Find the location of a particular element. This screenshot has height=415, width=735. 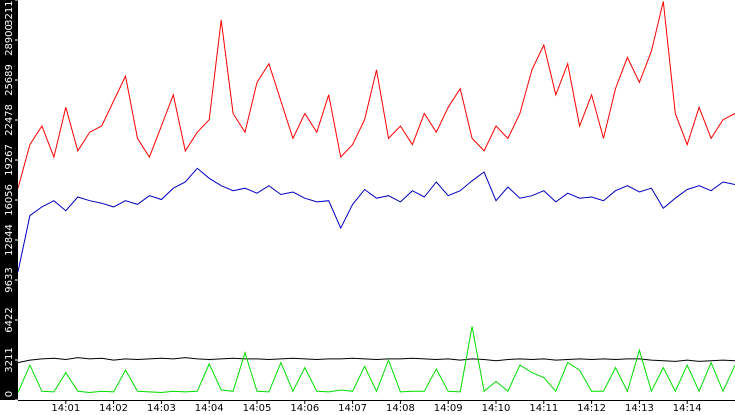

series-line is located at coordinates (376, 360).